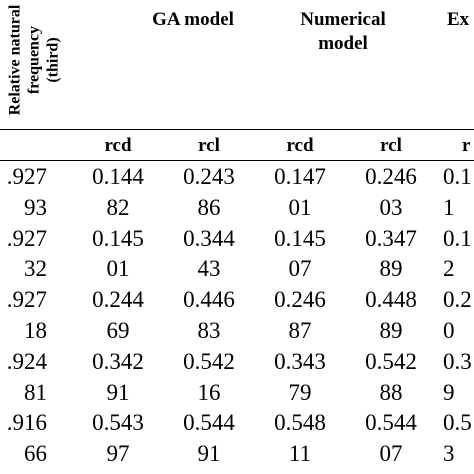 The width and height of the screenshot is (474, 474). Describe the element at coordinates (466, 145) in the screenshot. I see `subheader-r: r` at that location.